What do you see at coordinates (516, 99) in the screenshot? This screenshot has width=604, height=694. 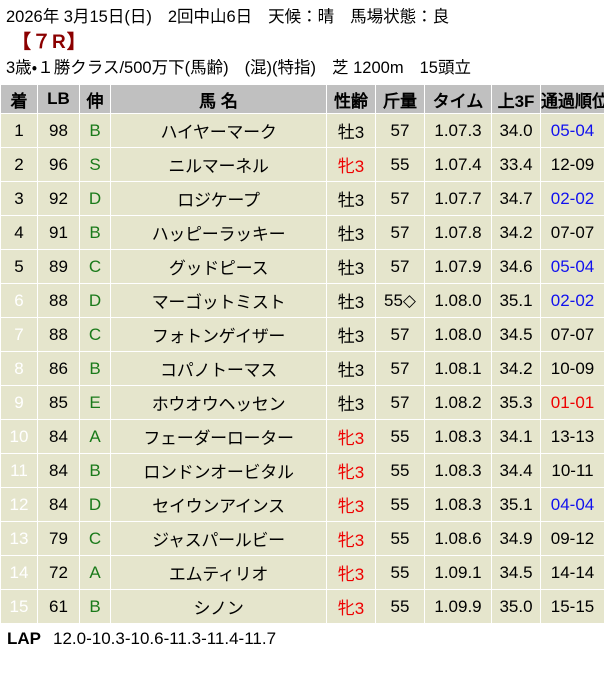 I see `column-header-last3f: 上3F` at bounding box center [516, 99].